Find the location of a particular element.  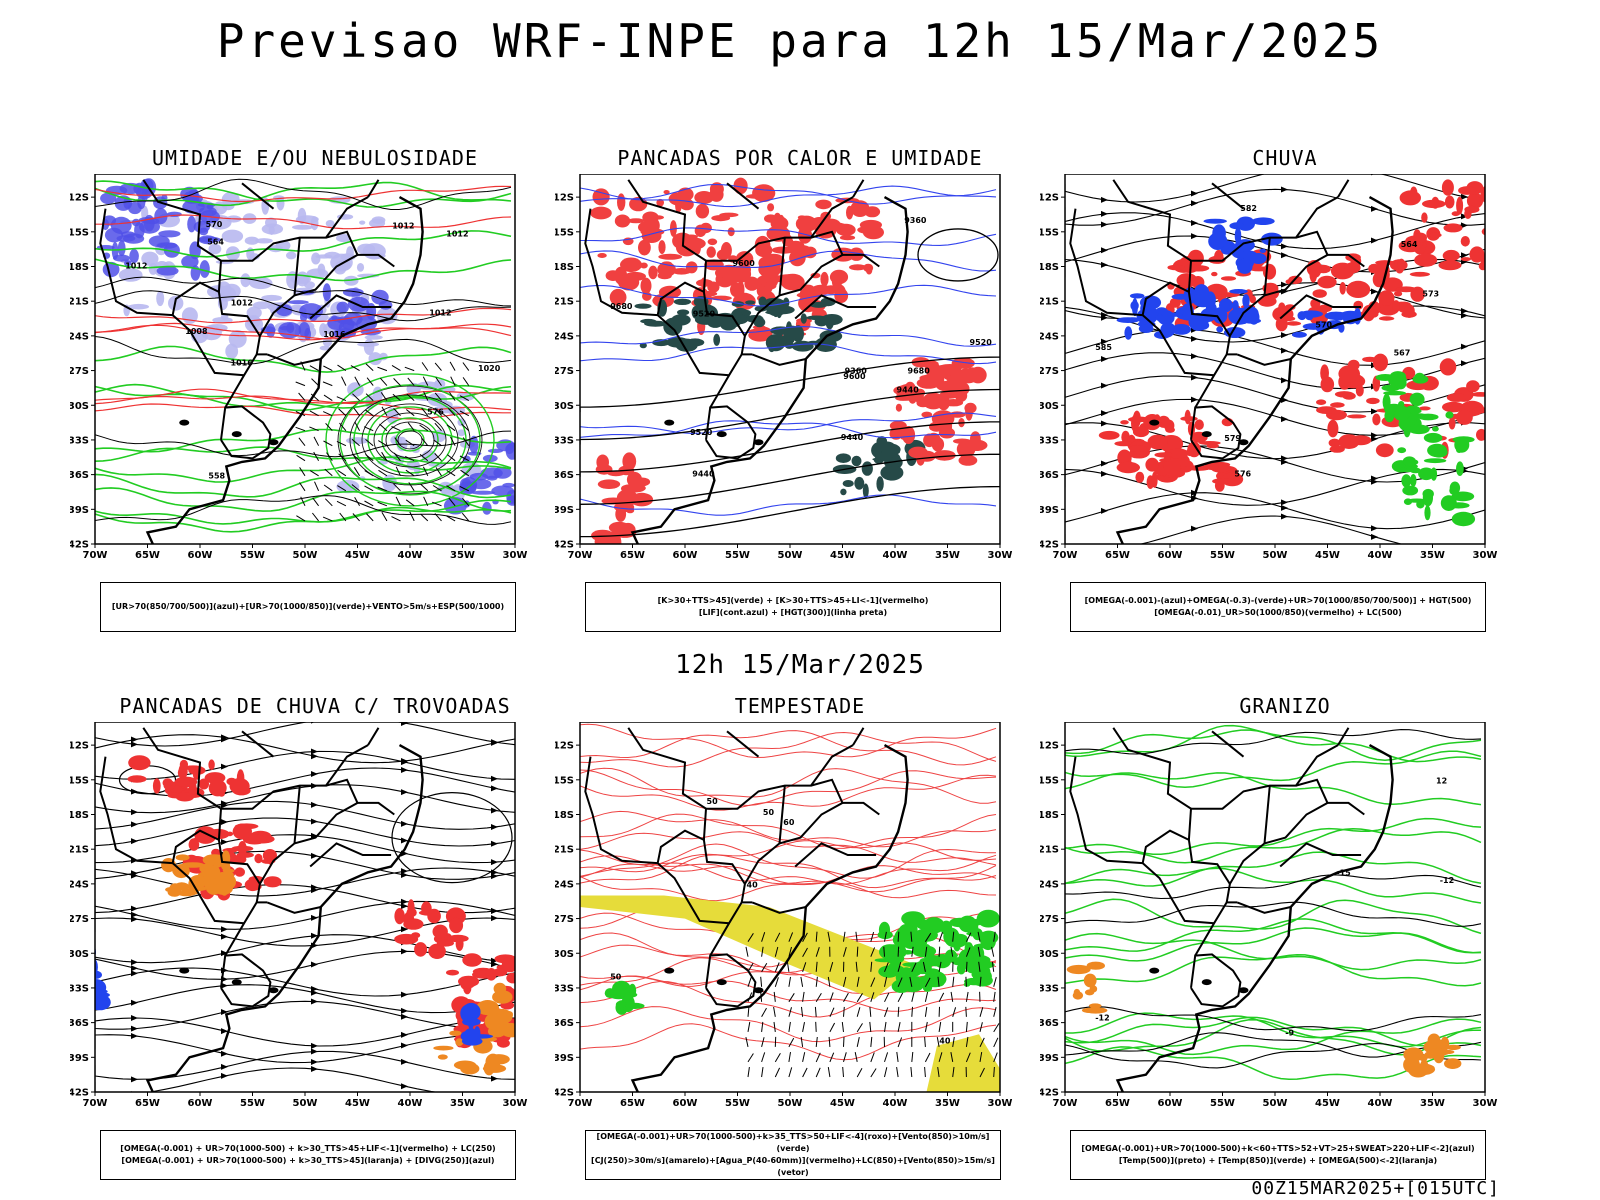

map-background is located at coordinates (1275, 907).